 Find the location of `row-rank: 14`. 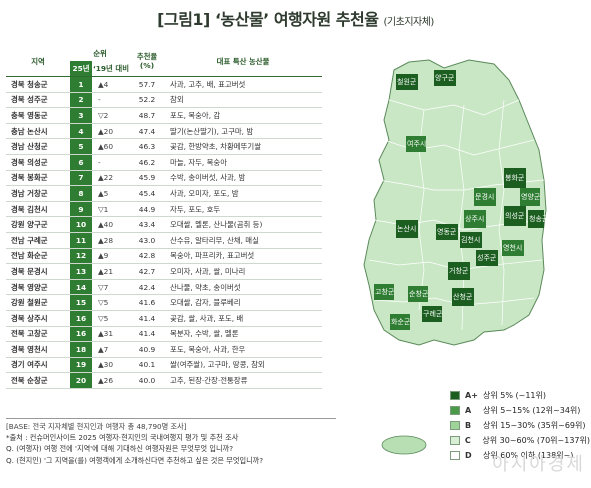

row-rank: 14 is located at coordinates (81, 287).